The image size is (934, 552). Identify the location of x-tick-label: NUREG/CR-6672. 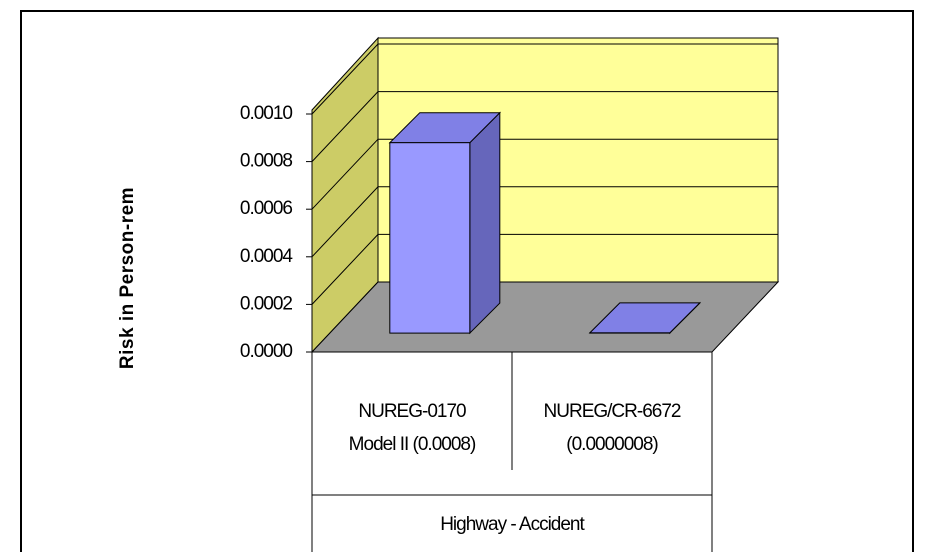
(612, 411).